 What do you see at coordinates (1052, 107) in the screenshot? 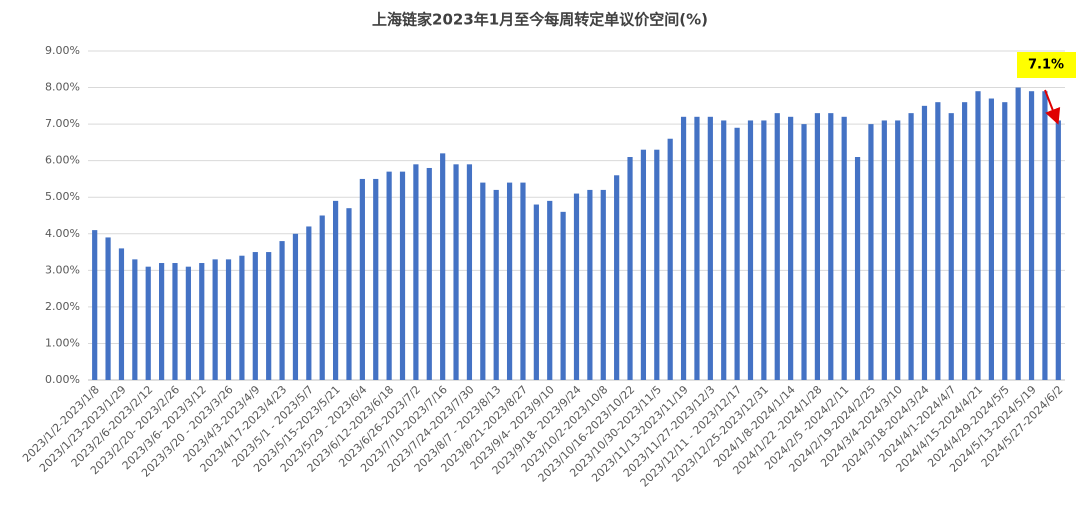
I see `annotation-arrow` at bounding box center [1052, 107].